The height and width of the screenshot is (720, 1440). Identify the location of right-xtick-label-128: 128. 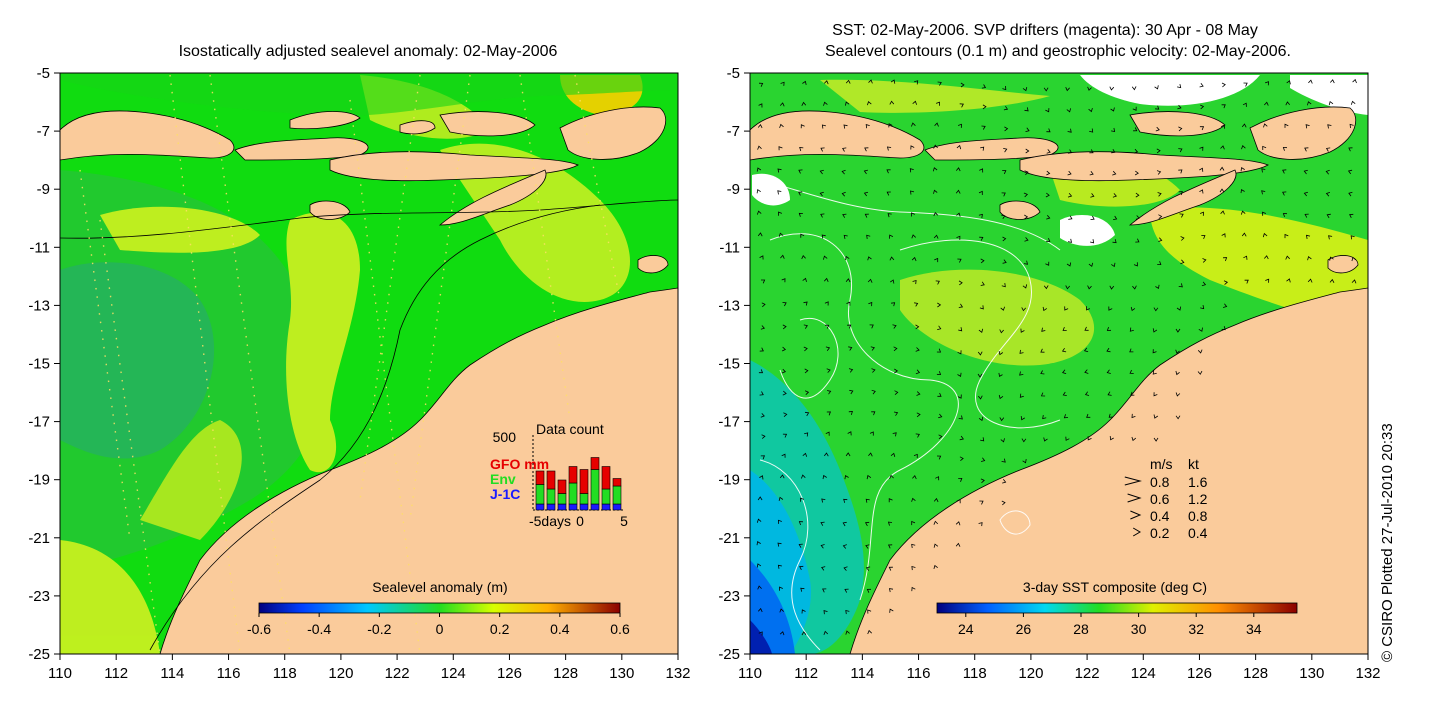
(1255, 673).